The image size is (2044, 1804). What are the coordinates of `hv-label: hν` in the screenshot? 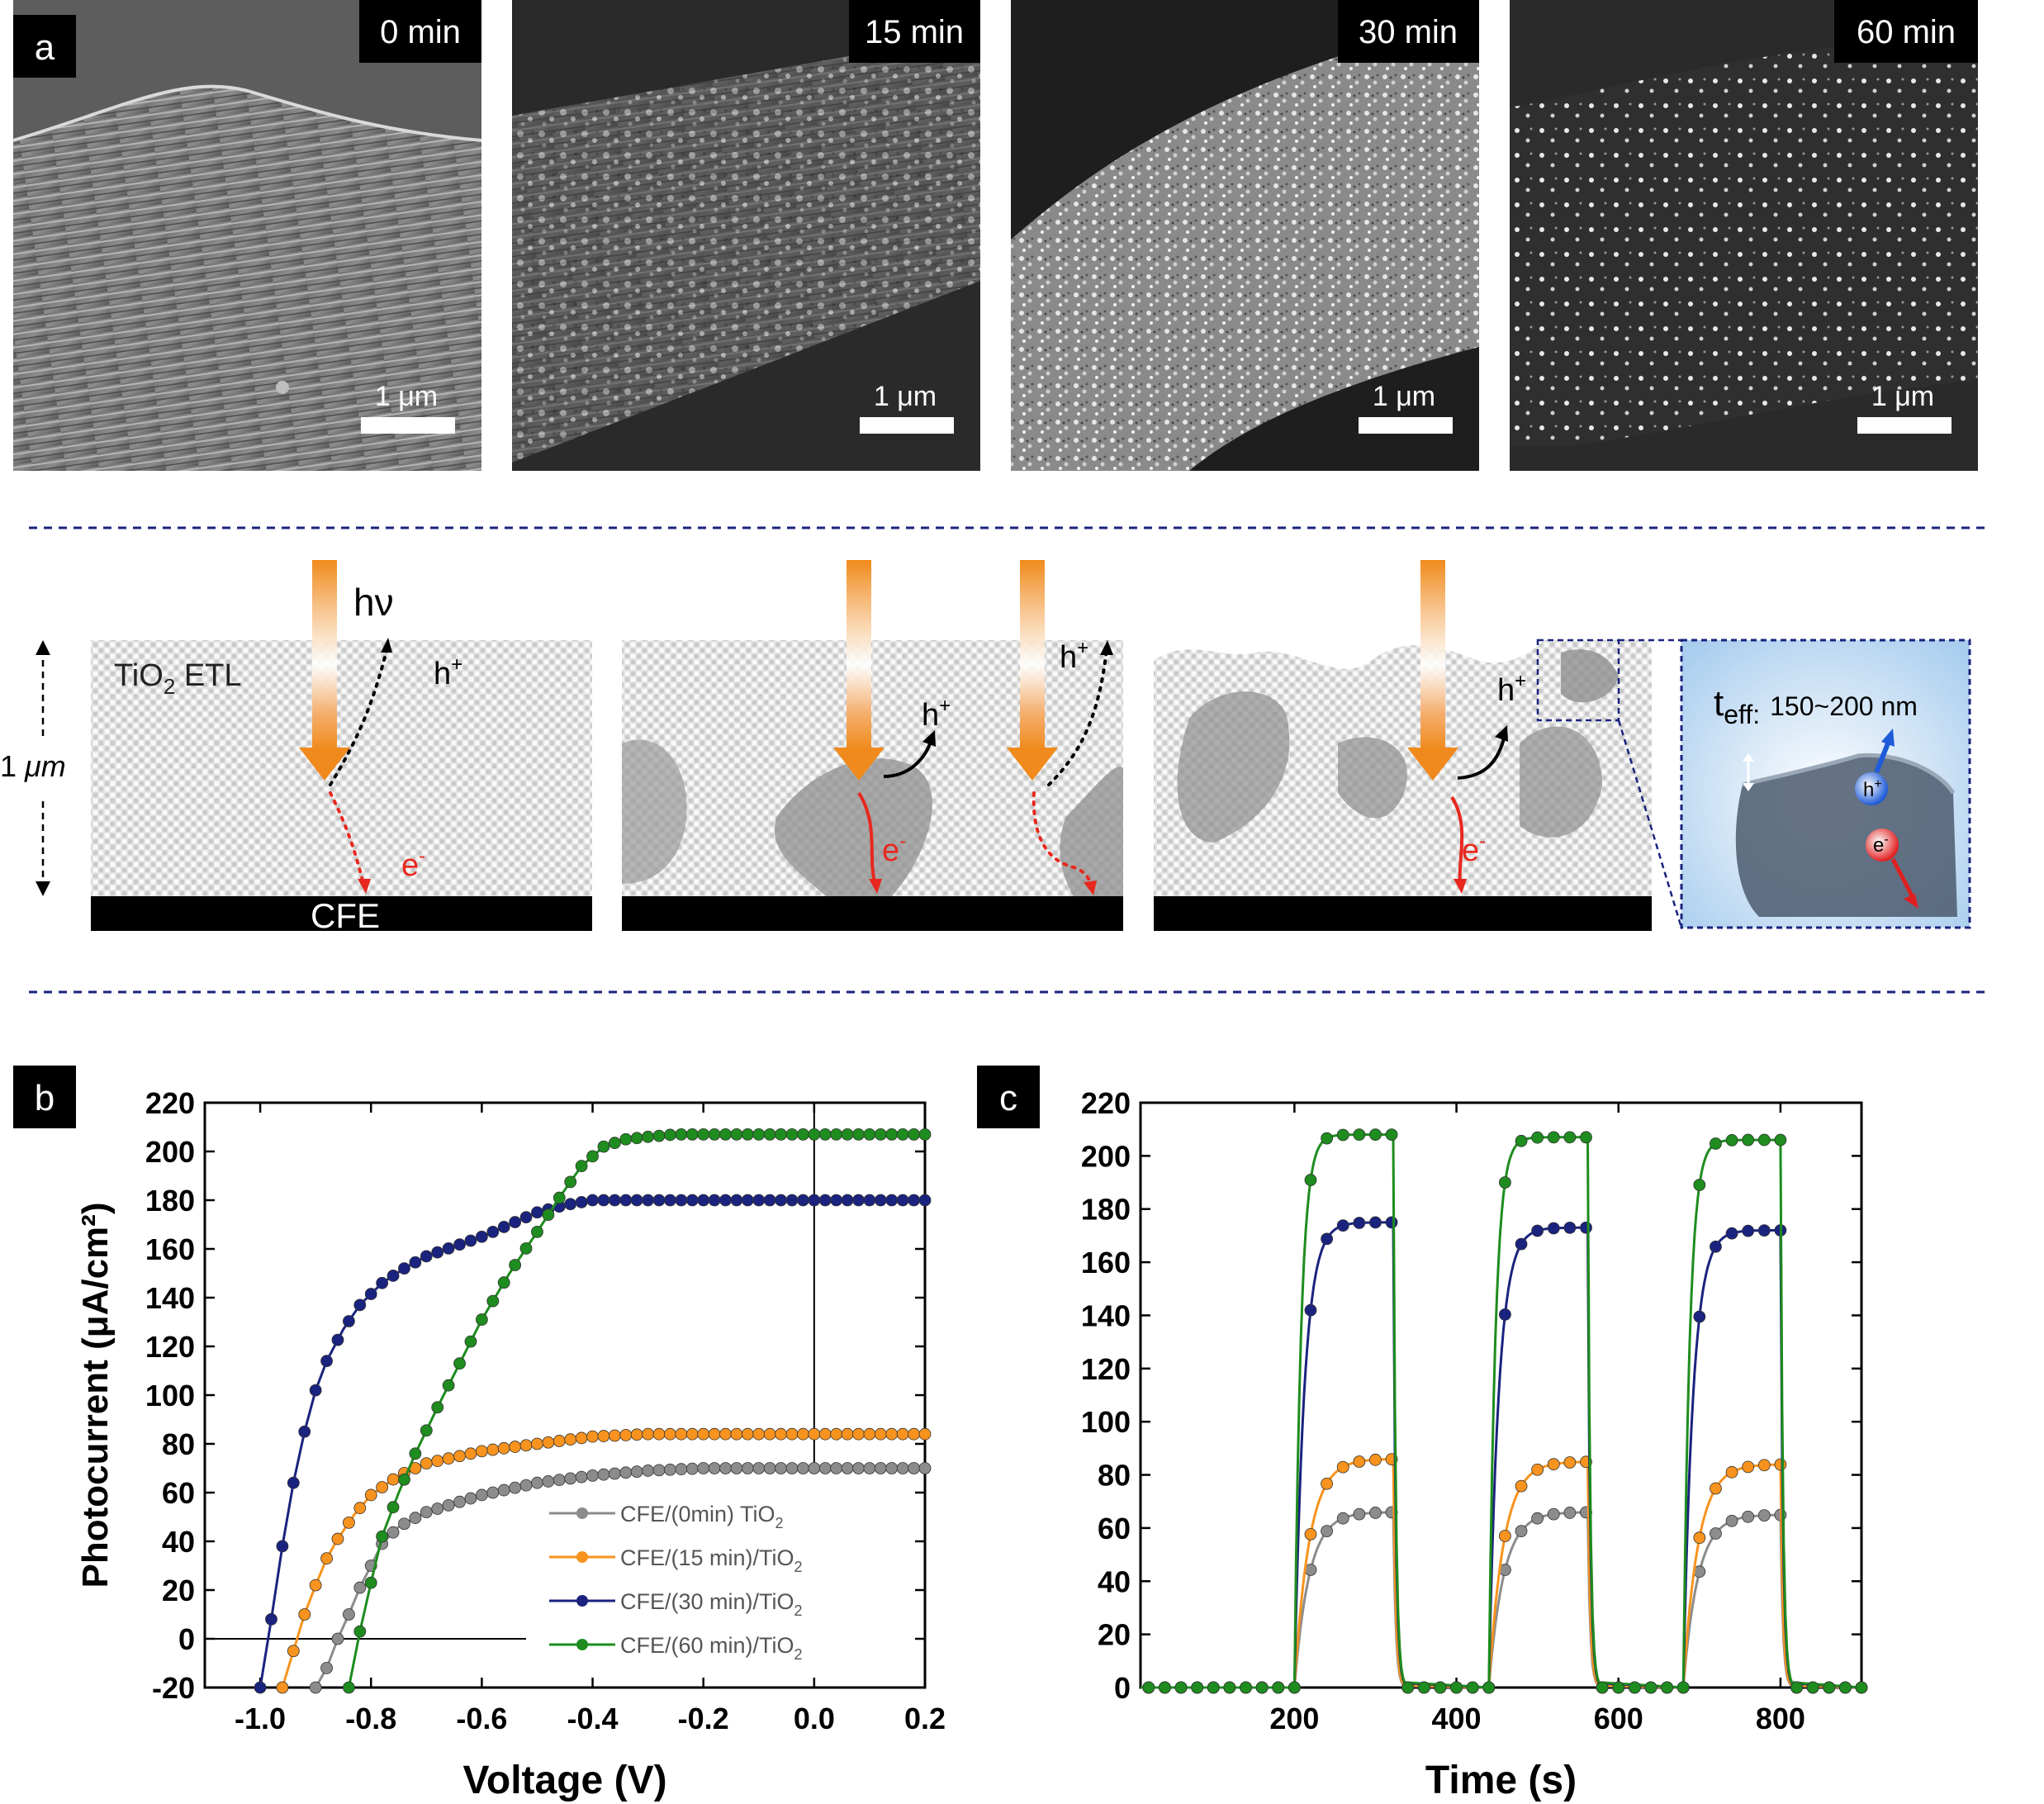 It's located at (373, 602).